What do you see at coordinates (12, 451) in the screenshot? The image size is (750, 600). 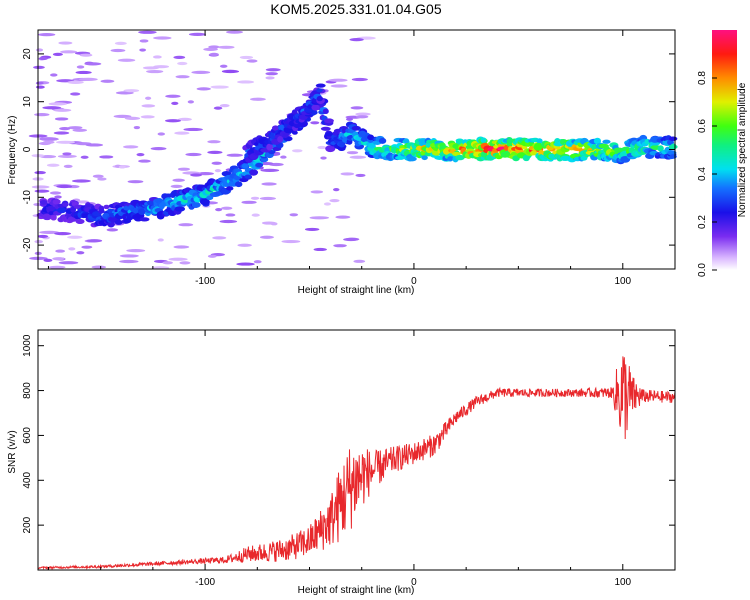 I see `snr-y-axis-label: SNR (v/v)` at bounding box center [12, 451].